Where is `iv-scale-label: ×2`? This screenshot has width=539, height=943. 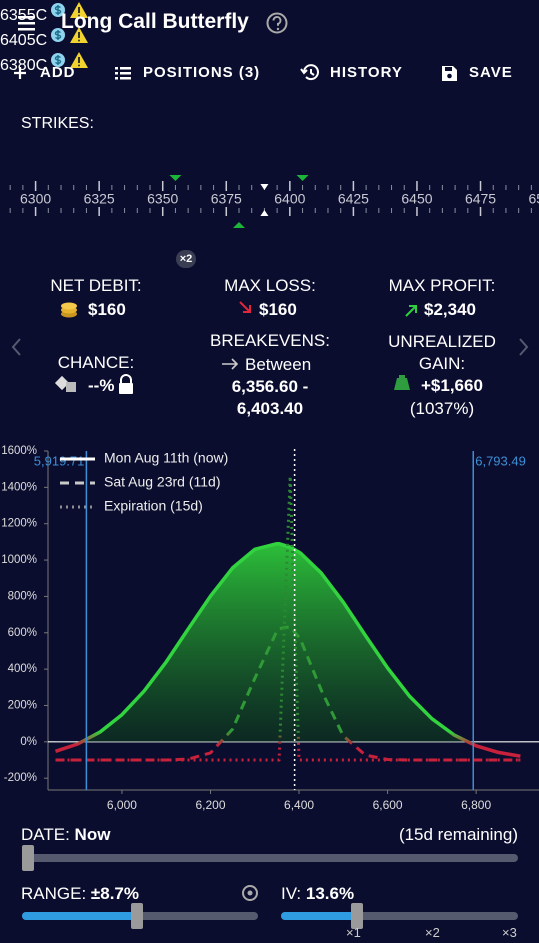
iv-scale-label: ×2 is located at coordinates (432, 932).